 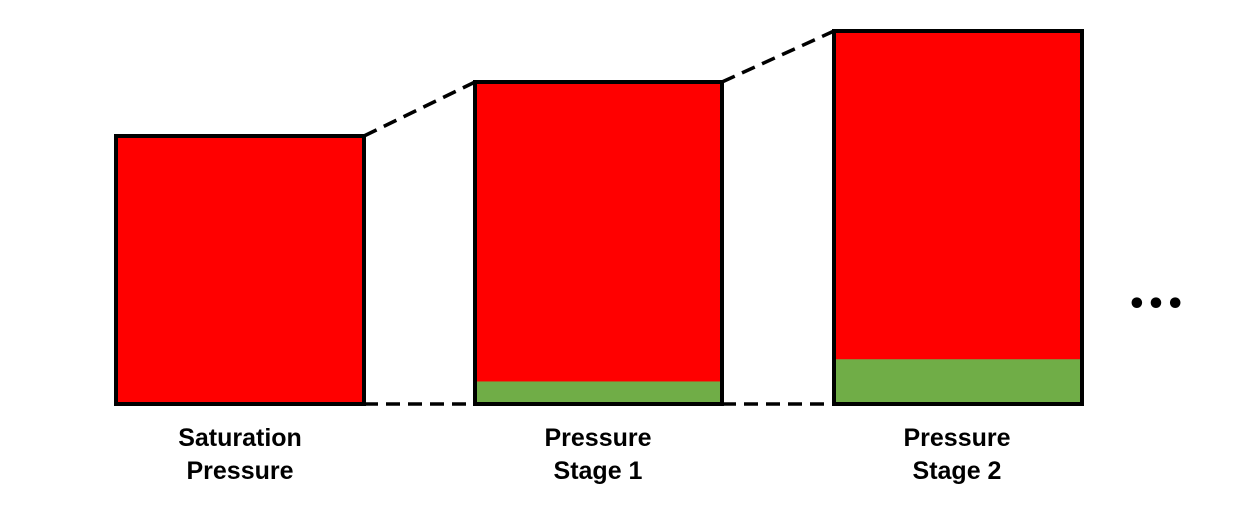 What do you see at coordinates (598, 471) in the screenshot?
I see `stage-label-stage-1-line2: Stage 1` at bounding box center [598, 471].